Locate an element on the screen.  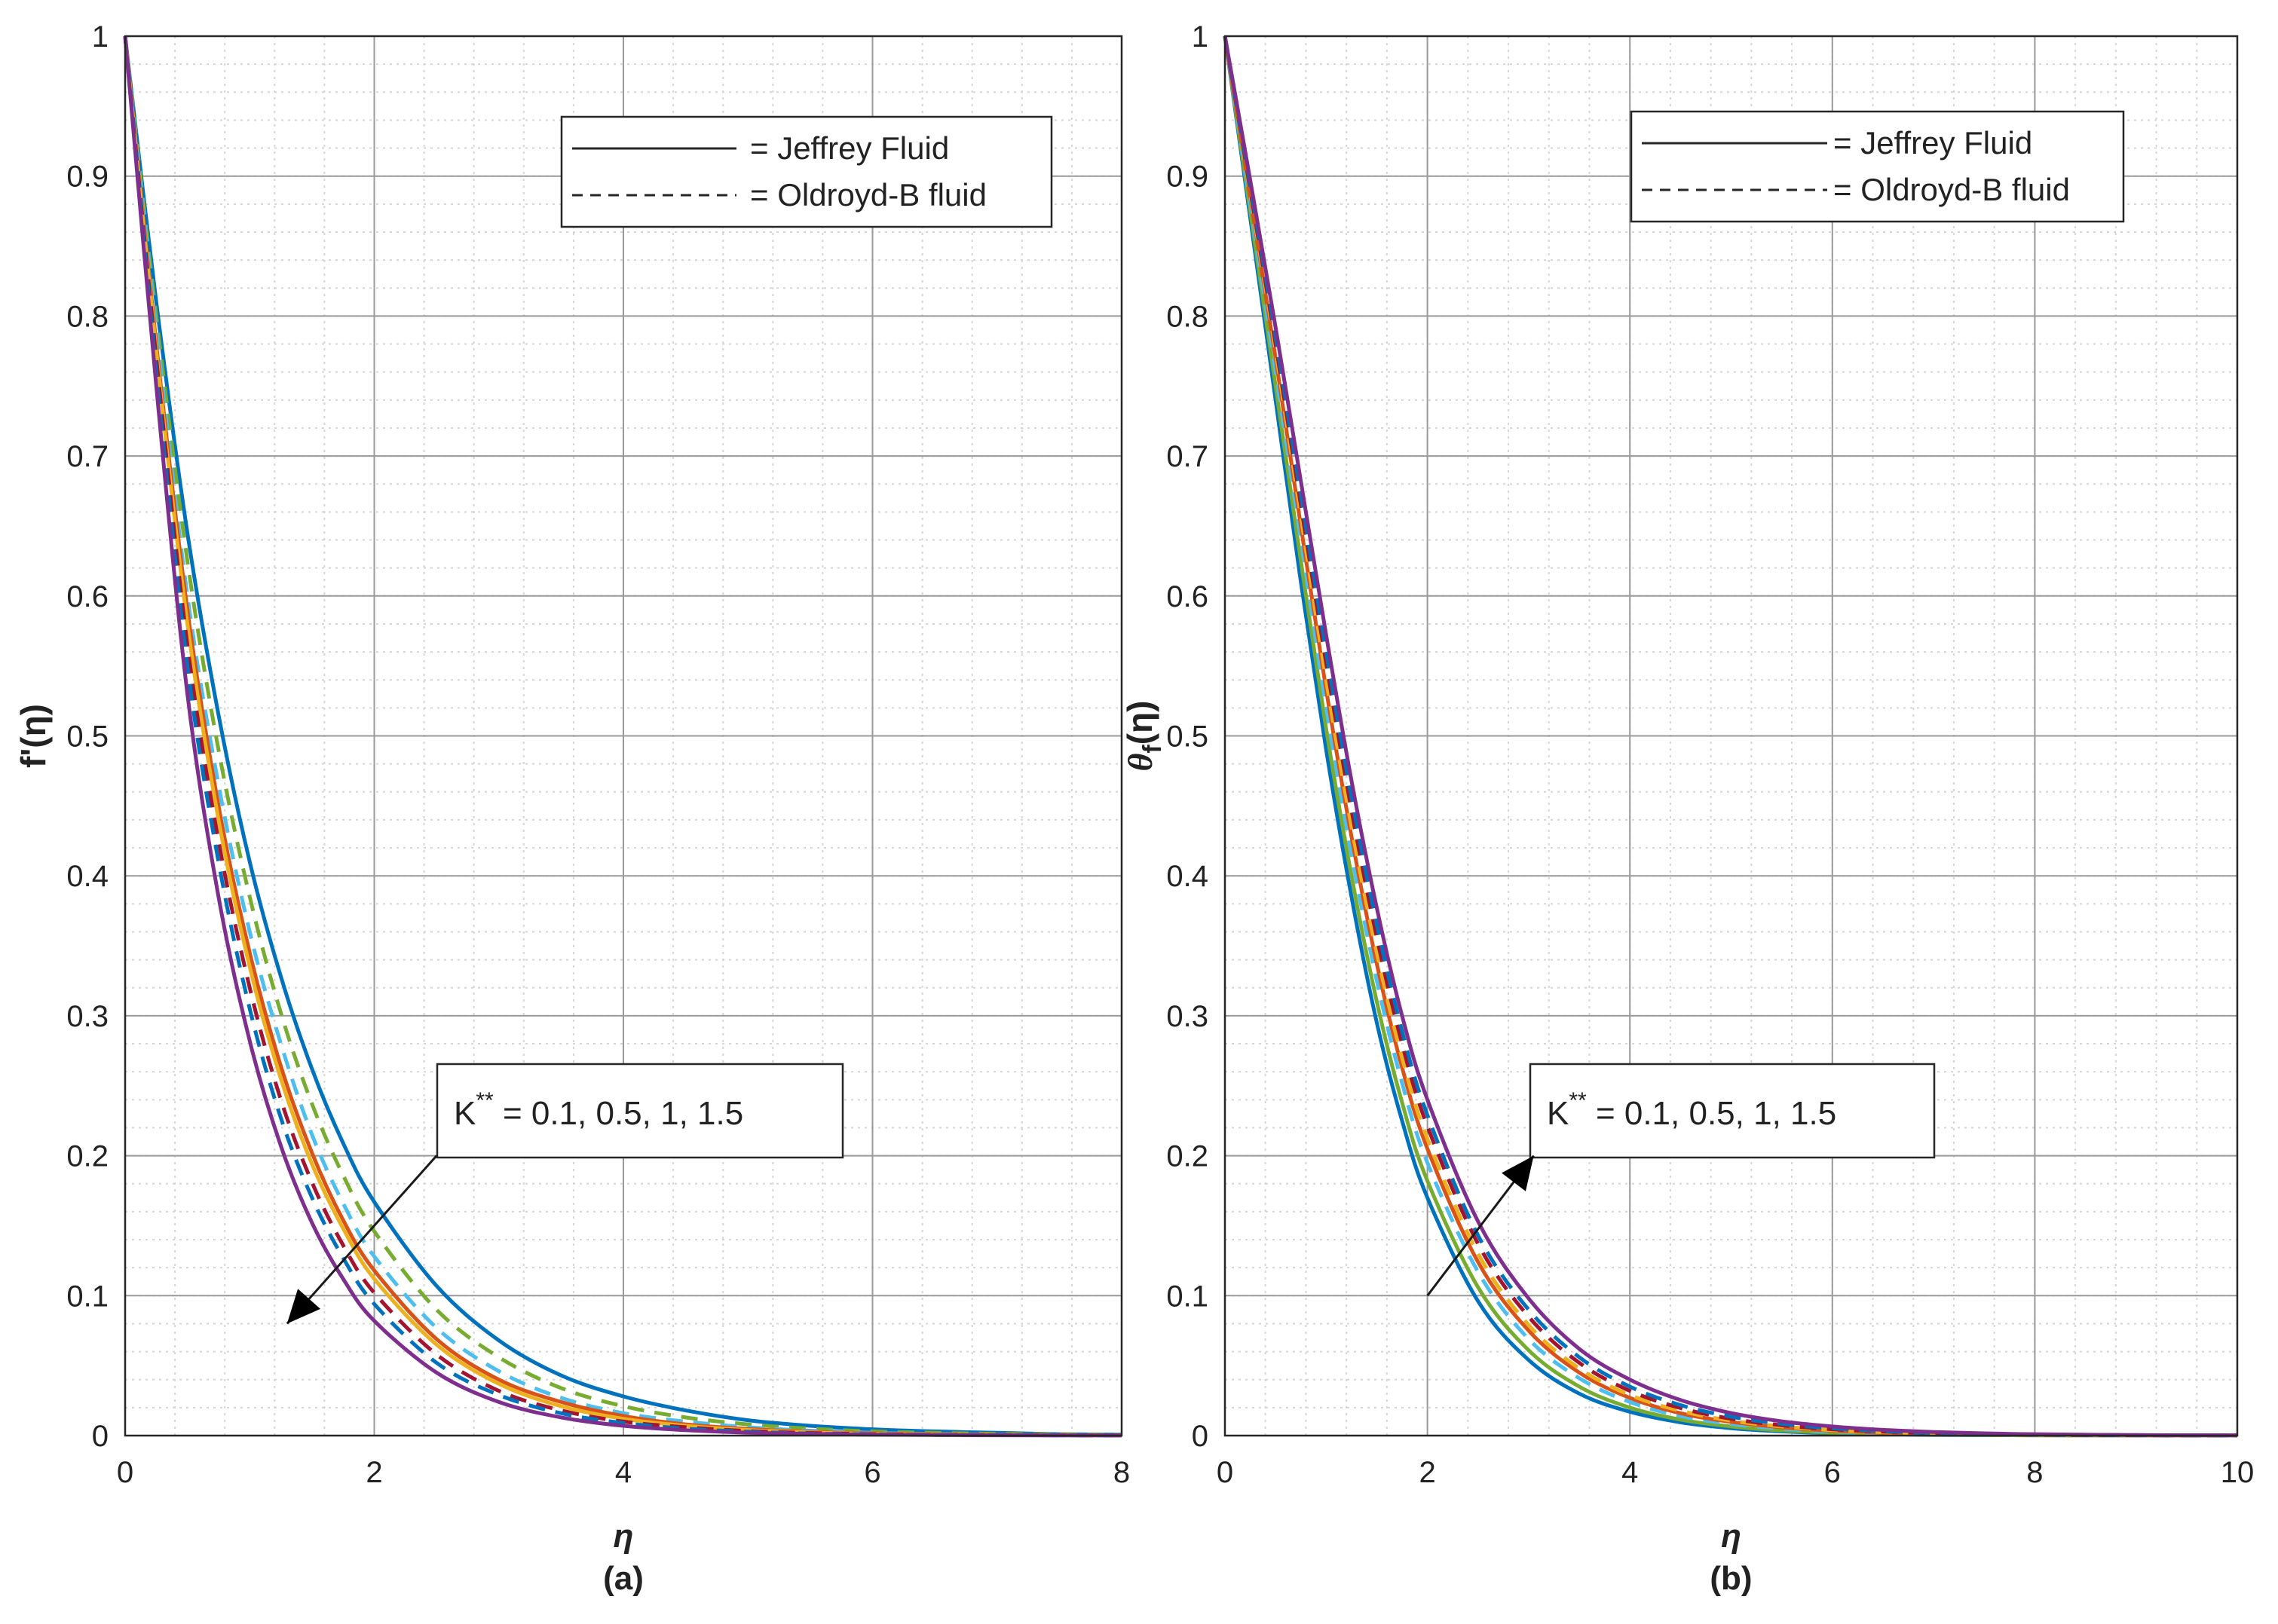
annotation-arrow-line is located at coordinates (362, 1240).